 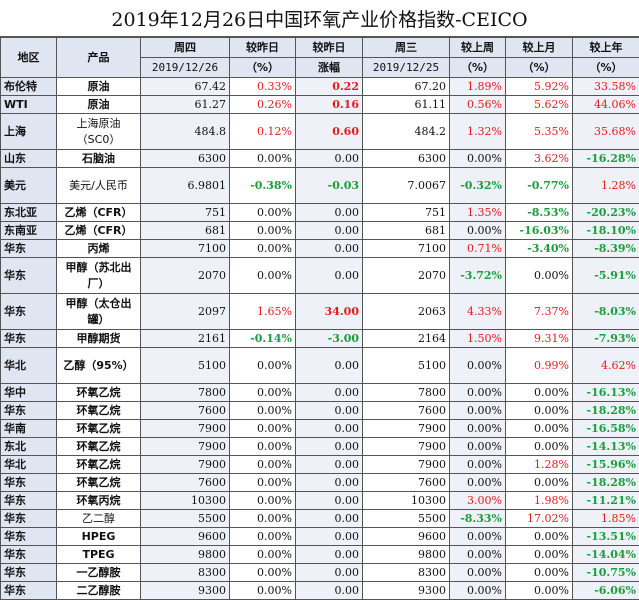 What do you see at coordinates (606, 393) in the screenshot?
I see `pct-vs-last-year-cell: -16.13%` at bounding box center [606, 393].